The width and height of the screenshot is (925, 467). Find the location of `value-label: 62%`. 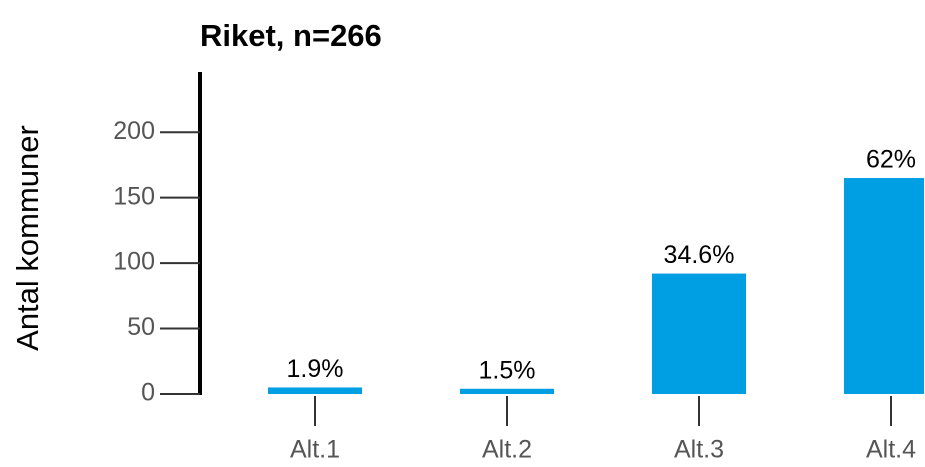

value-label: 62% is located at coordinates (891, 160).